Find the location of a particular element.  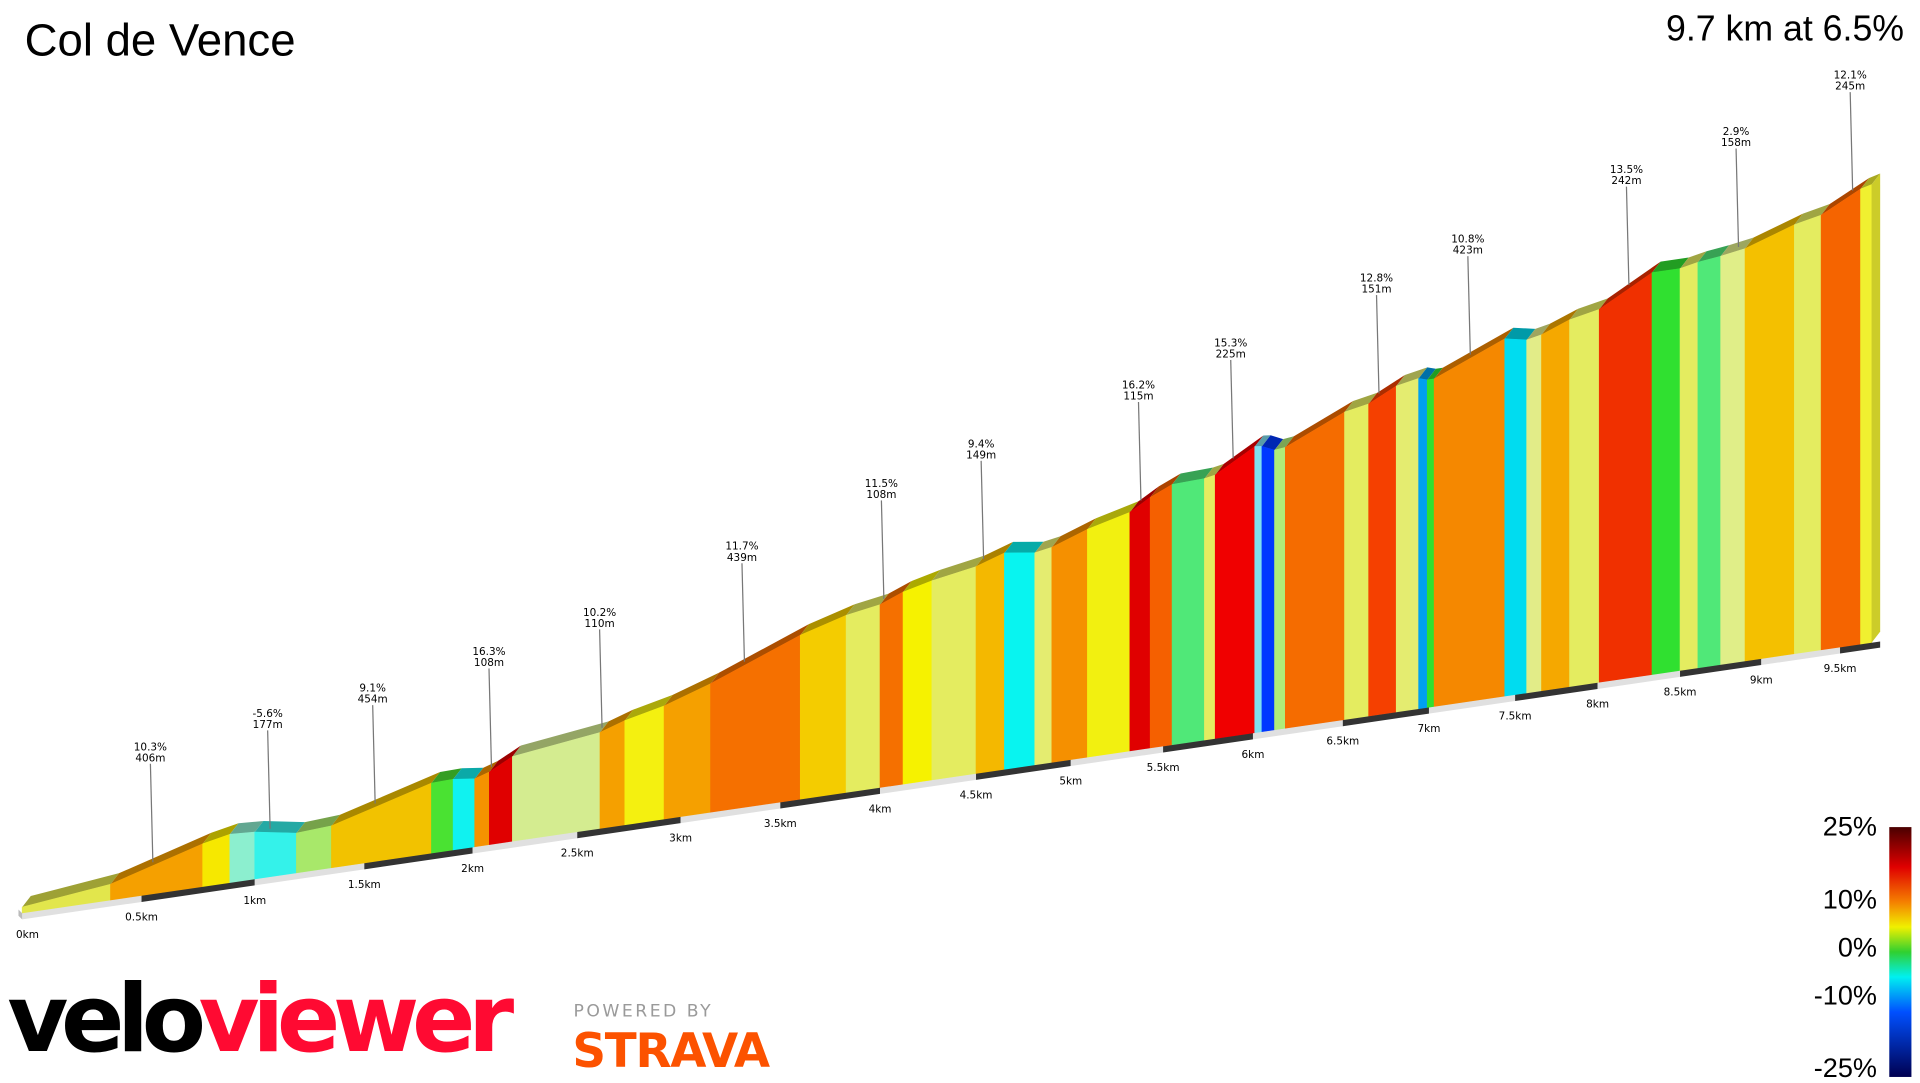

annotation-length: 115m is located at coordinates (1138, 397).